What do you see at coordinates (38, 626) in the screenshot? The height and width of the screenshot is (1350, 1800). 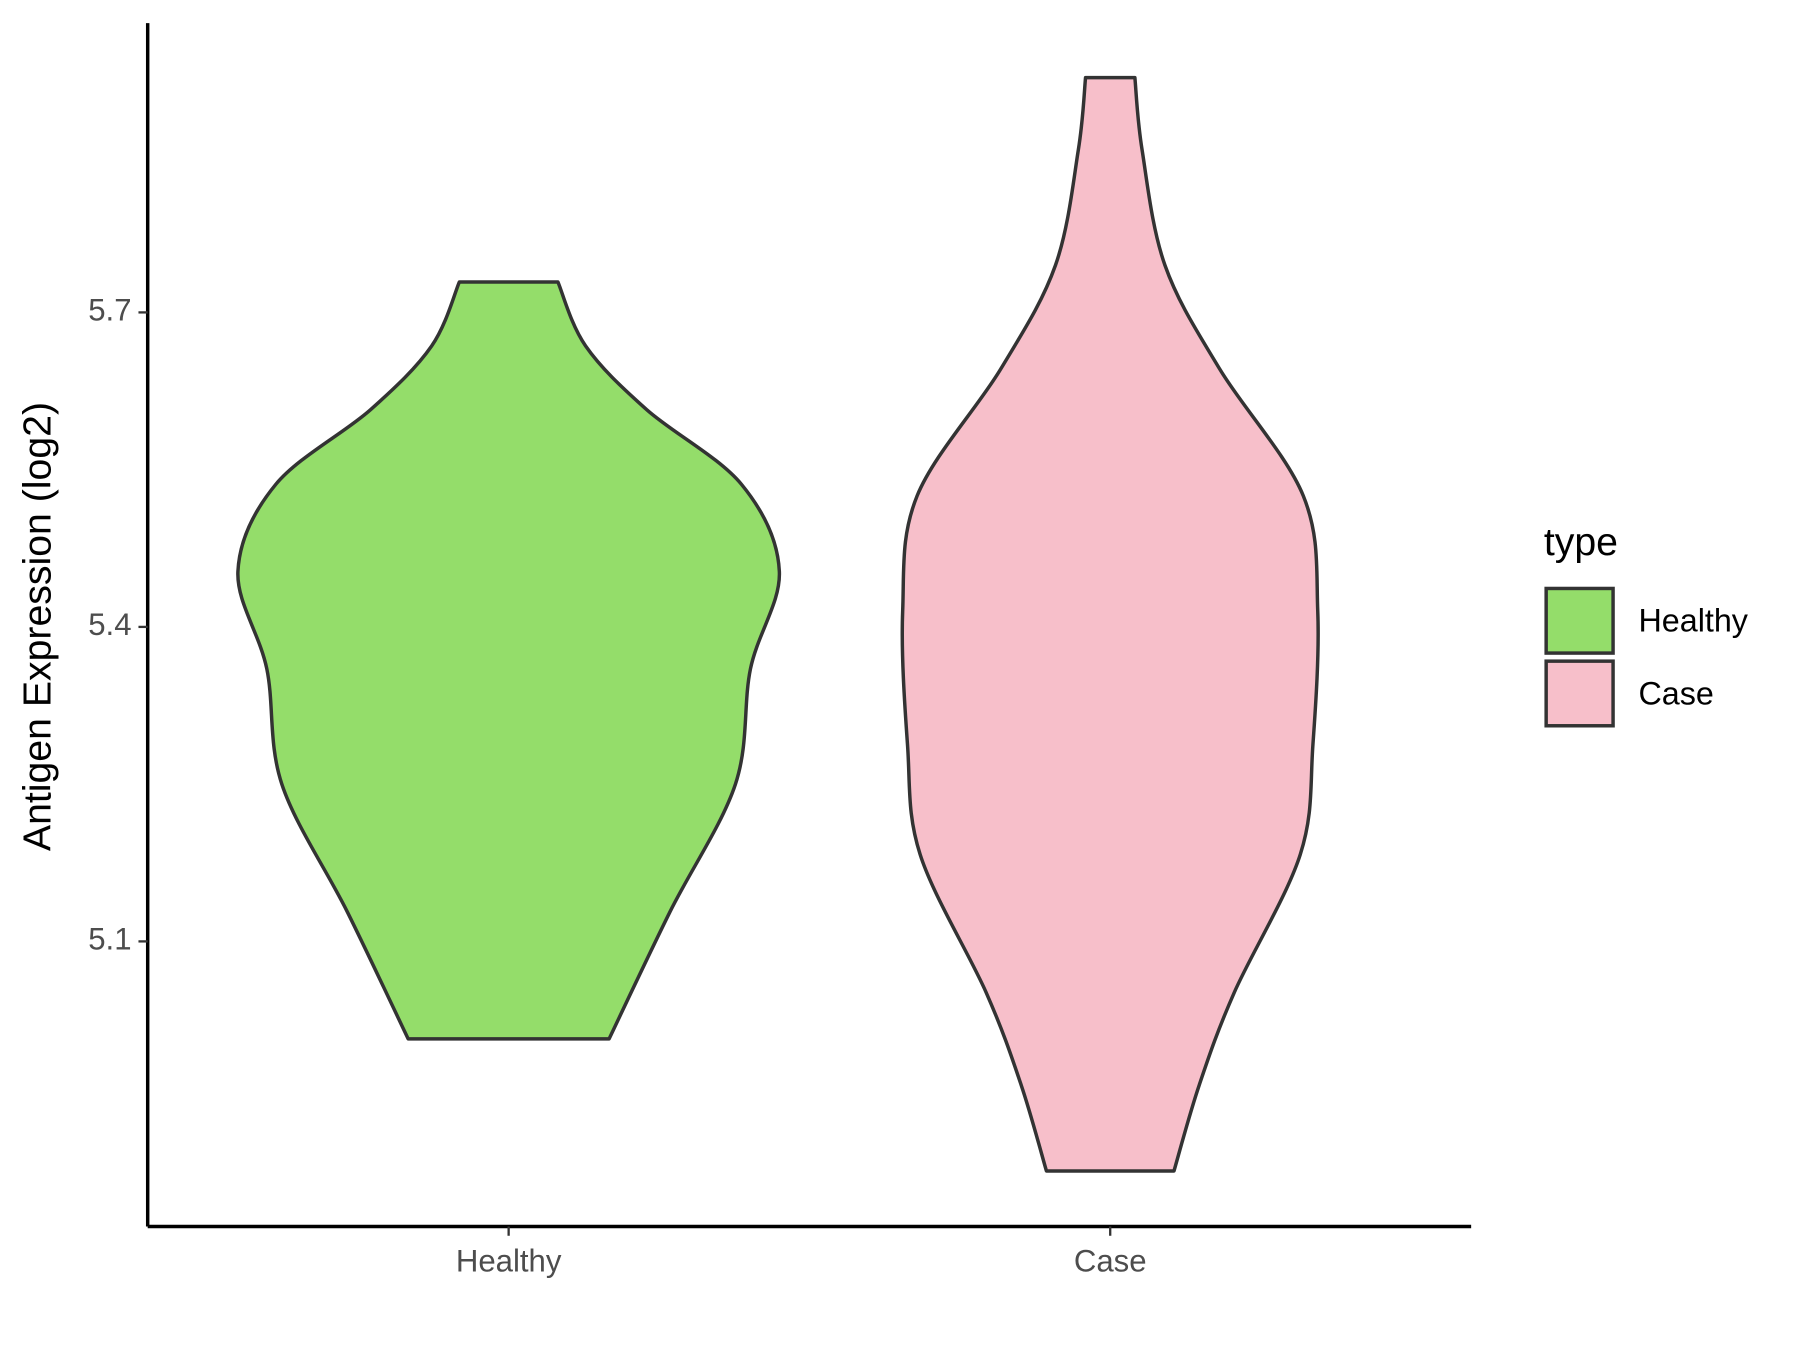 I see `y-axis-label: Antigen Expression (log2)` at bounding box center [38, 626].